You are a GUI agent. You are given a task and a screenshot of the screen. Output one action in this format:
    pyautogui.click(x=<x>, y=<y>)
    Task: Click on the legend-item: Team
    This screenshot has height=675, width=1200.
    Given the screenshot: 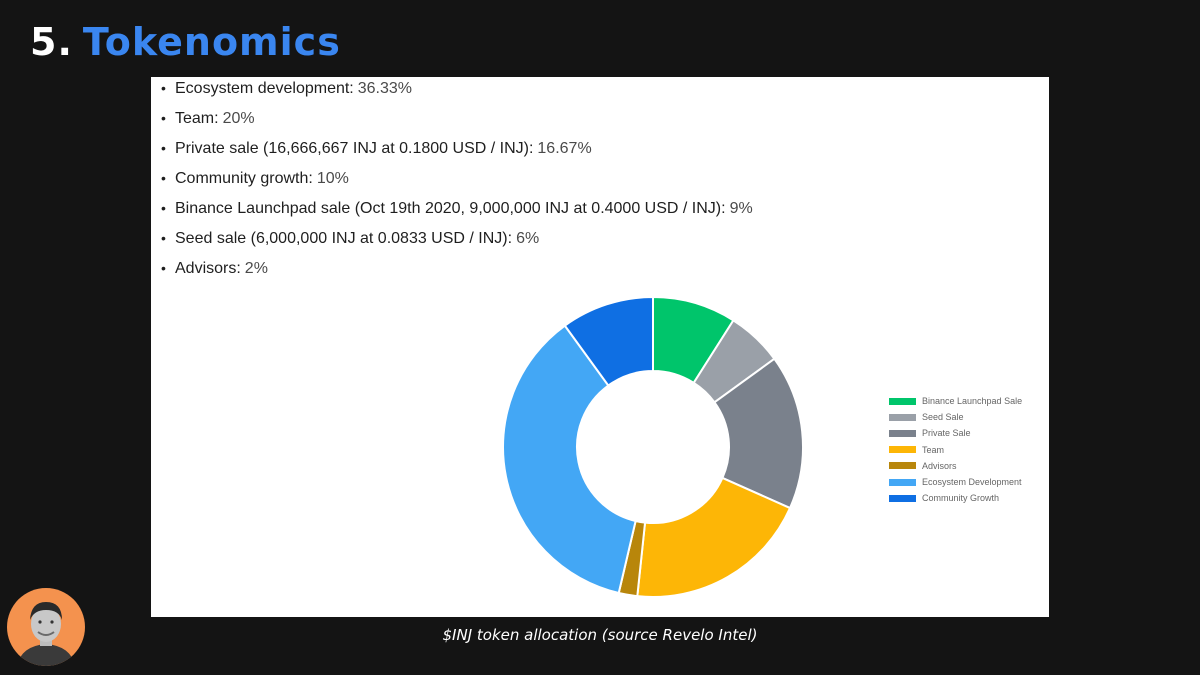 What is the action you would take?
    pyautogui.click(x=955, y=450)
    